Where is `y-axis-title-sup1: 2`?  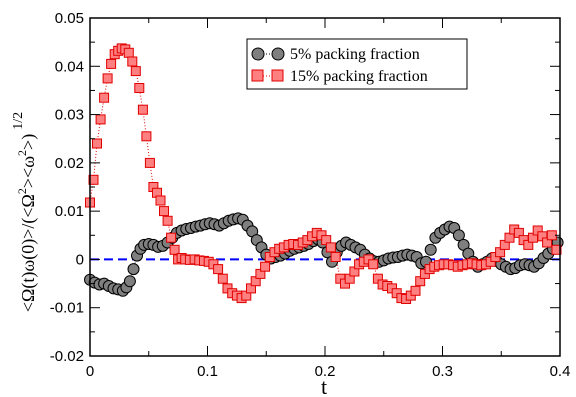 y-axis-title-sup1: 2 is located at coordinates (22, 191).